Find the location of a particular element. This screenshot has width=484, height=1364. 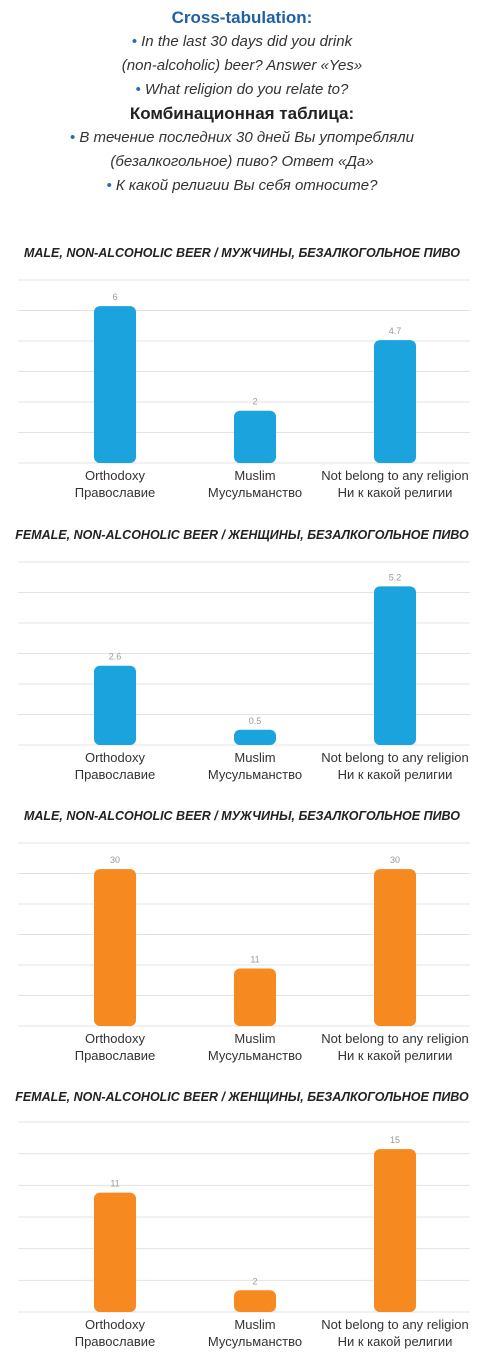

header-question-2-en: • What religion do you relate to? is located at coordinates (242, 90).